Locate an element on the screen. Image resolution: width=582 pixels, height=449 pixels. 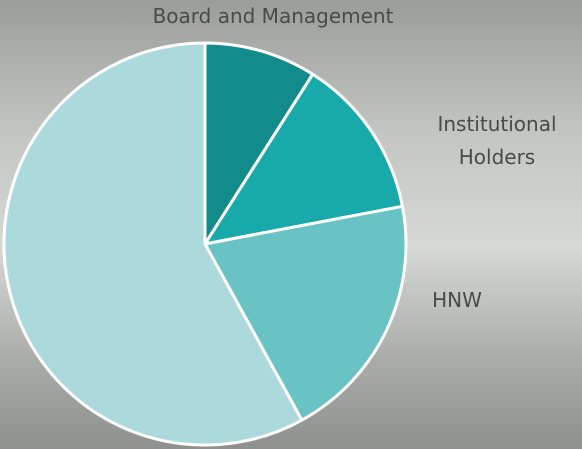
slice-label: Institutional Holders is located at coordinates (497, 140).